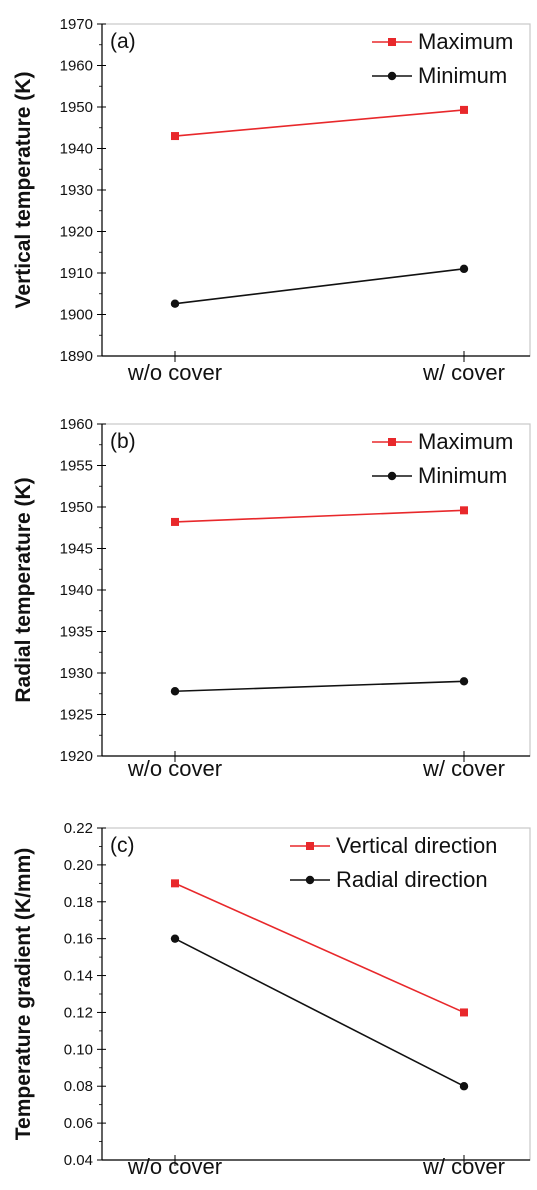 The width and height of the screenshot is (537, 1190). Describe the element at coordinates (23, 994) in the screenshot. I see `y-axis-title: Temperature gradient (K/mm)` at that location.